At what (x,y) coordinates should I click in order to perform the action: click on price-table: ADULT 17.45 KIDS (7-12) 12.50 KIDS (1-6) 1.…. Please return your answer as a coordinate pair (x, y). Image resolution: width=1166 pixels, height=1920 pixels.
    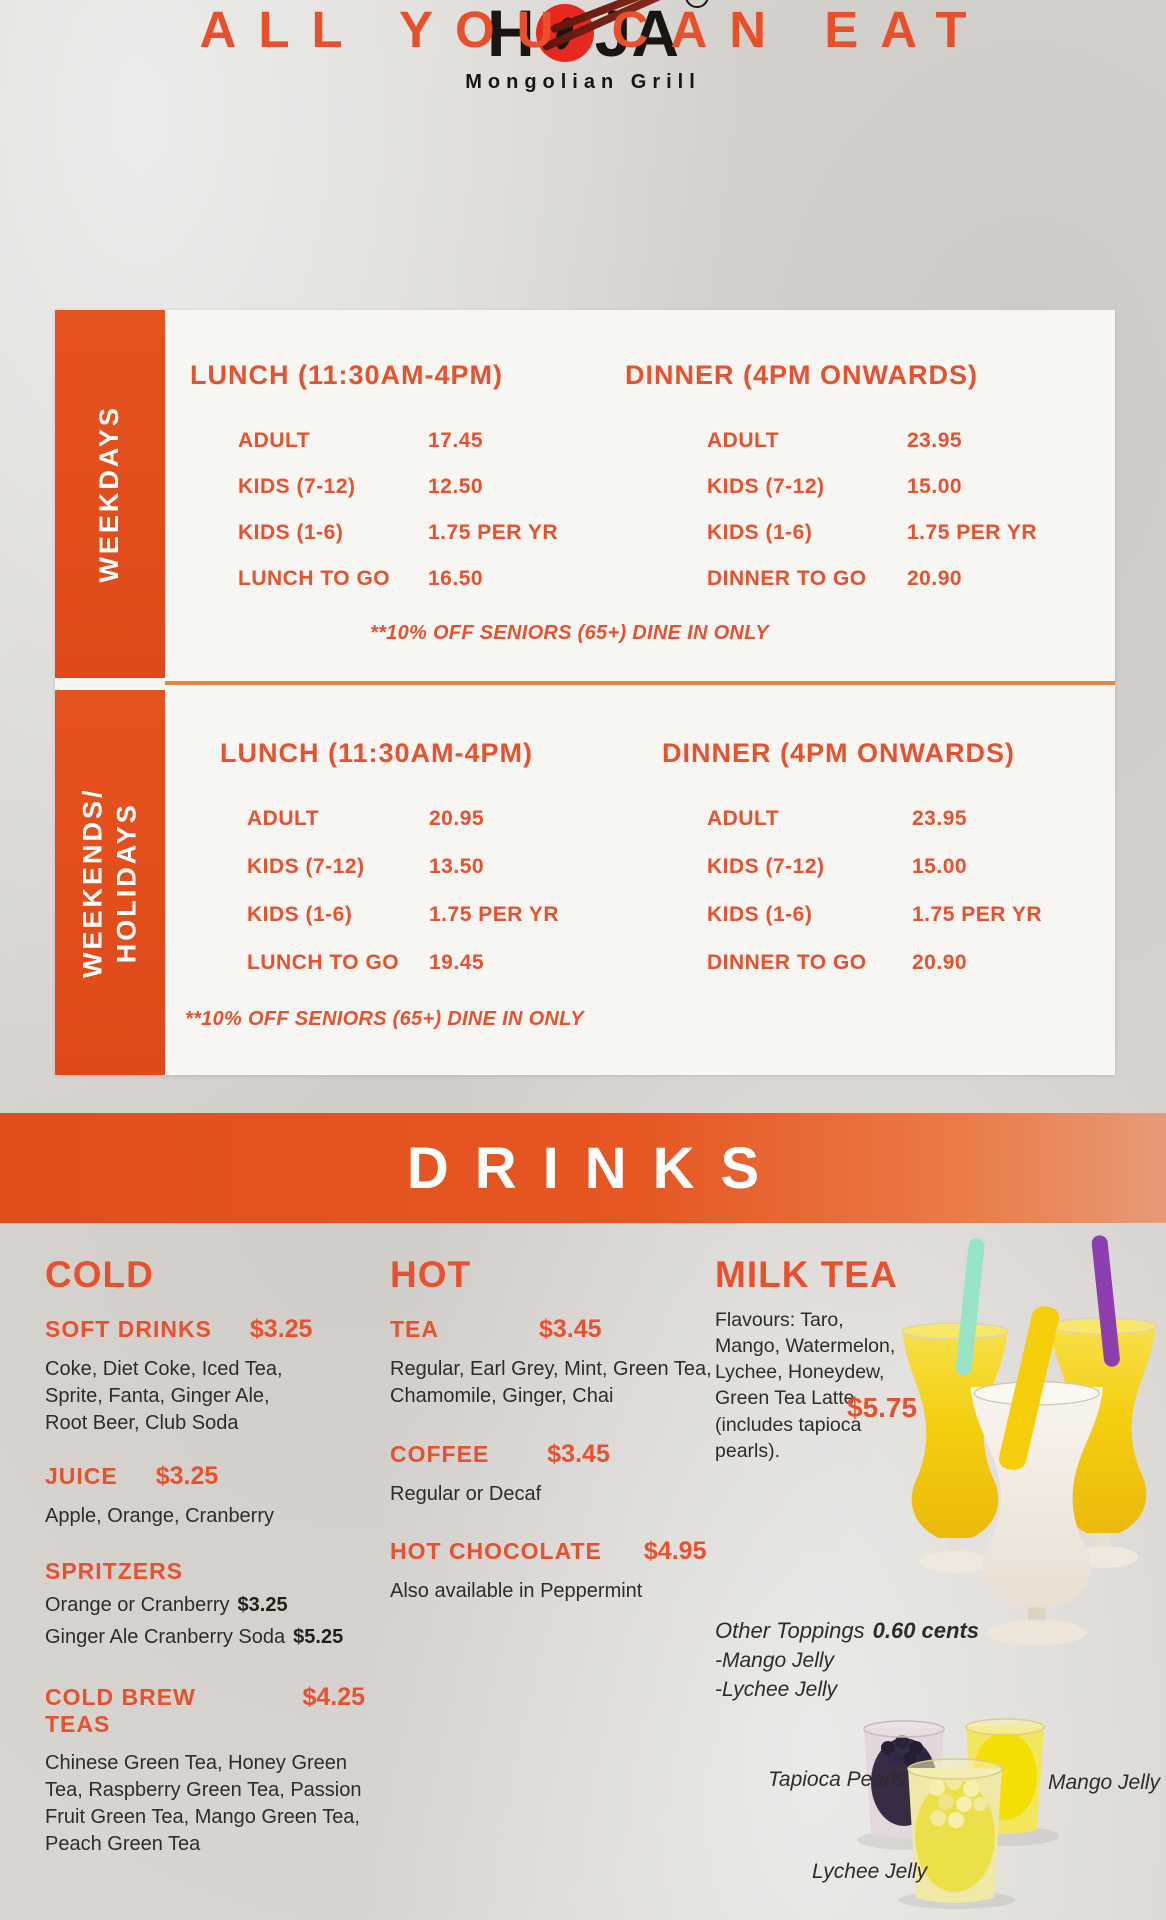
    Looking at the image, I should click on (374, 521).